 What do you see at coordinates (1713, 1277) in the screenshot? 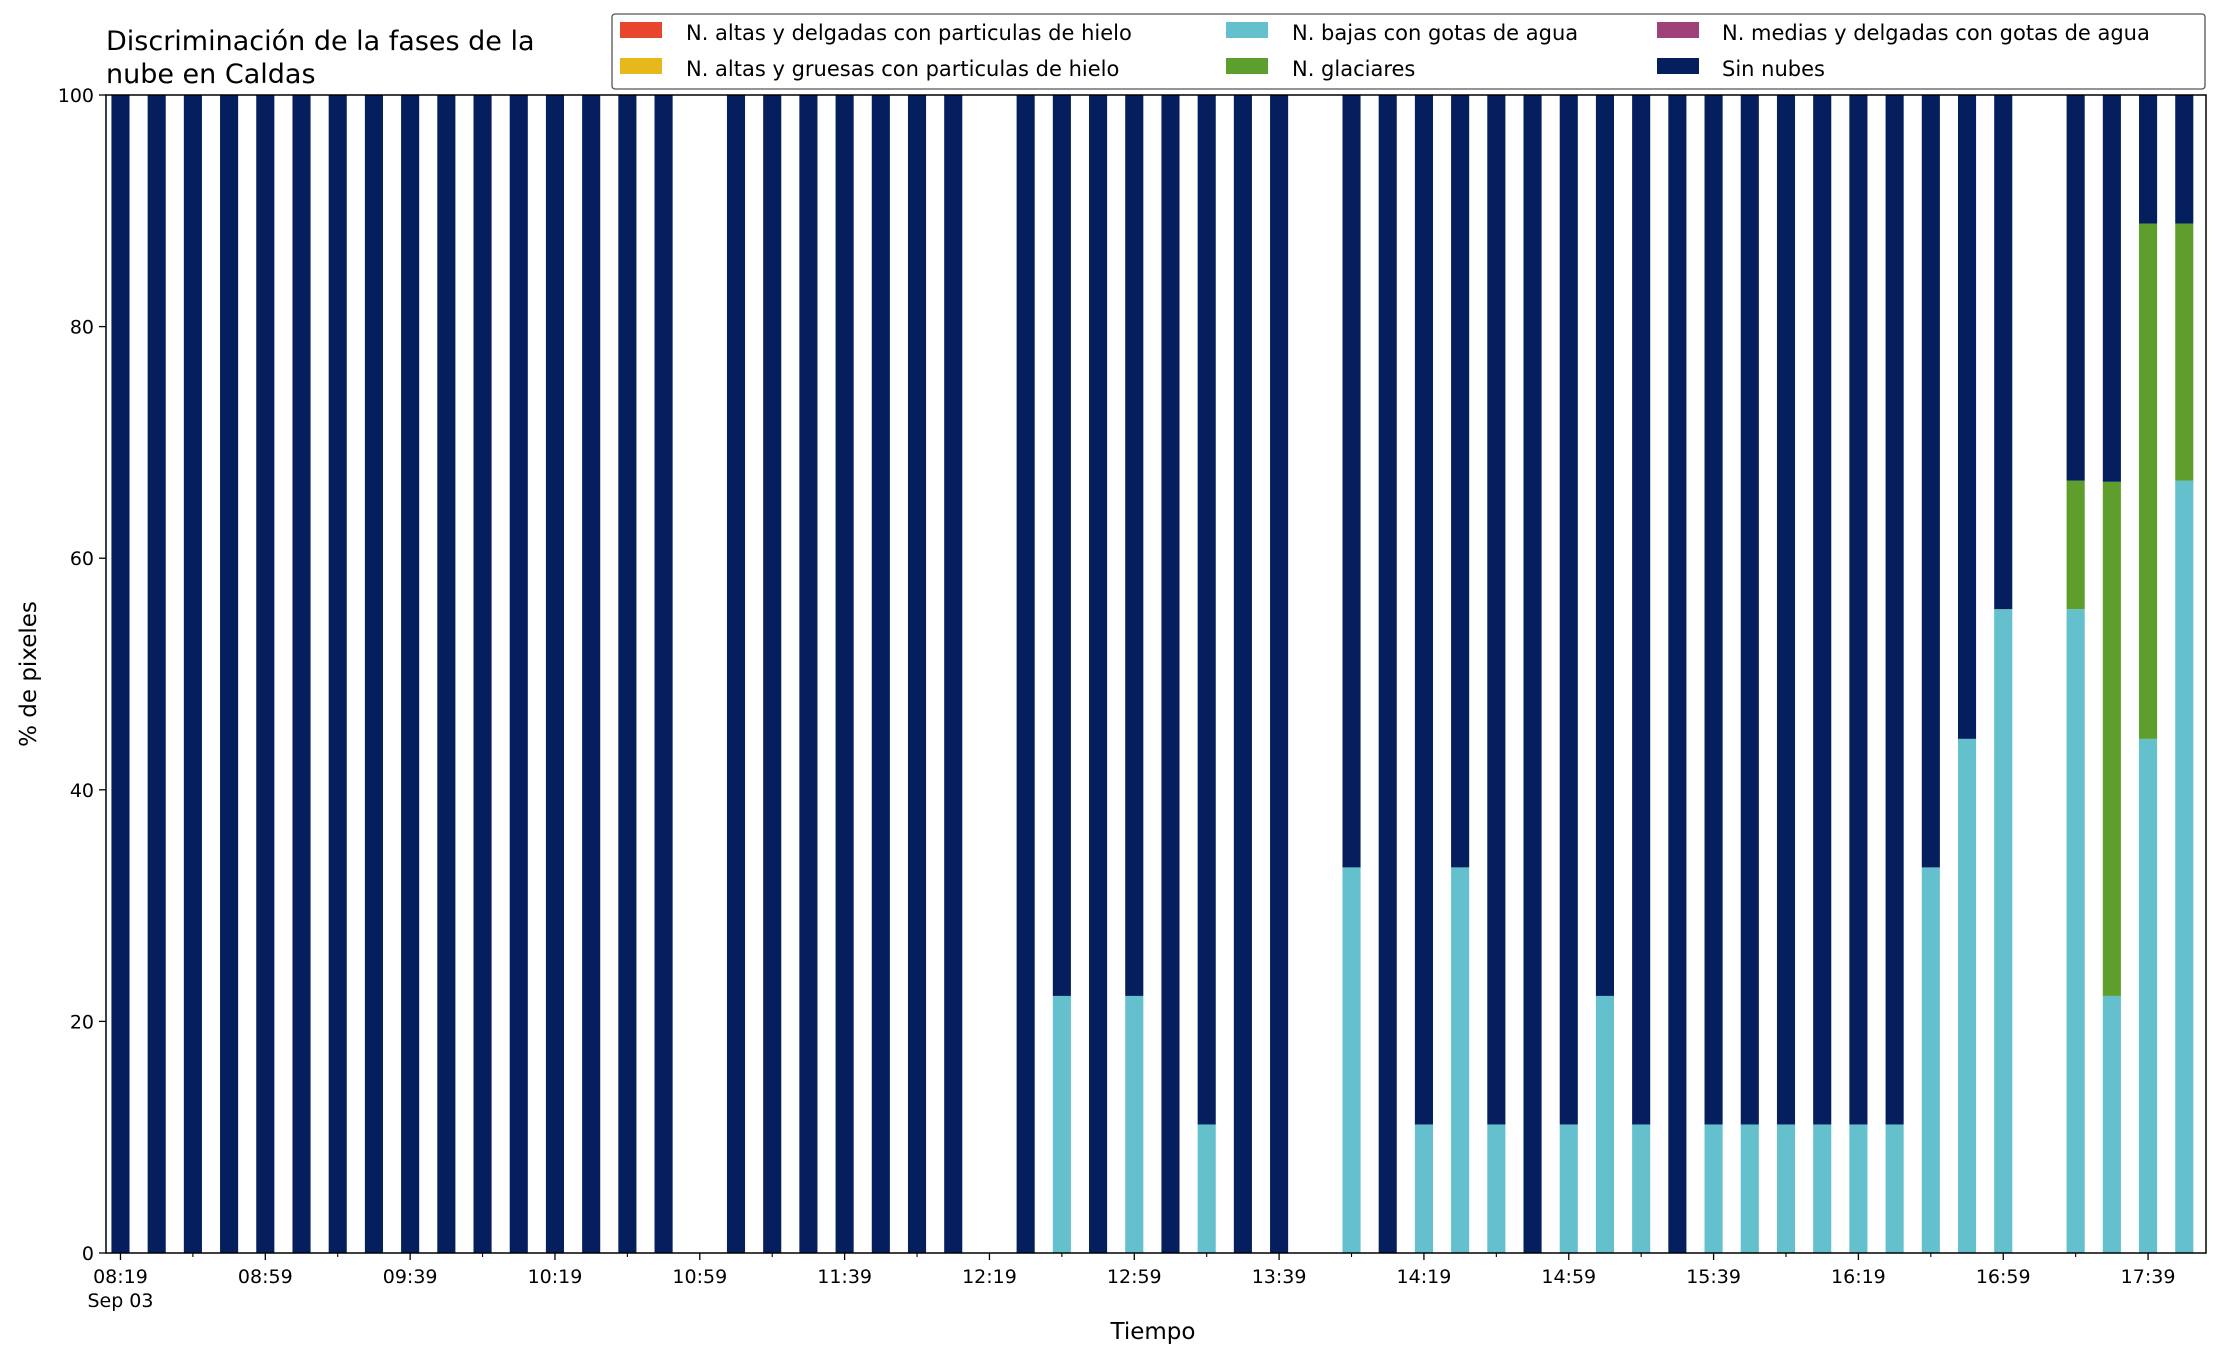
I see `x-tick-label: 15:39` at bounding box center [1713, 1277].